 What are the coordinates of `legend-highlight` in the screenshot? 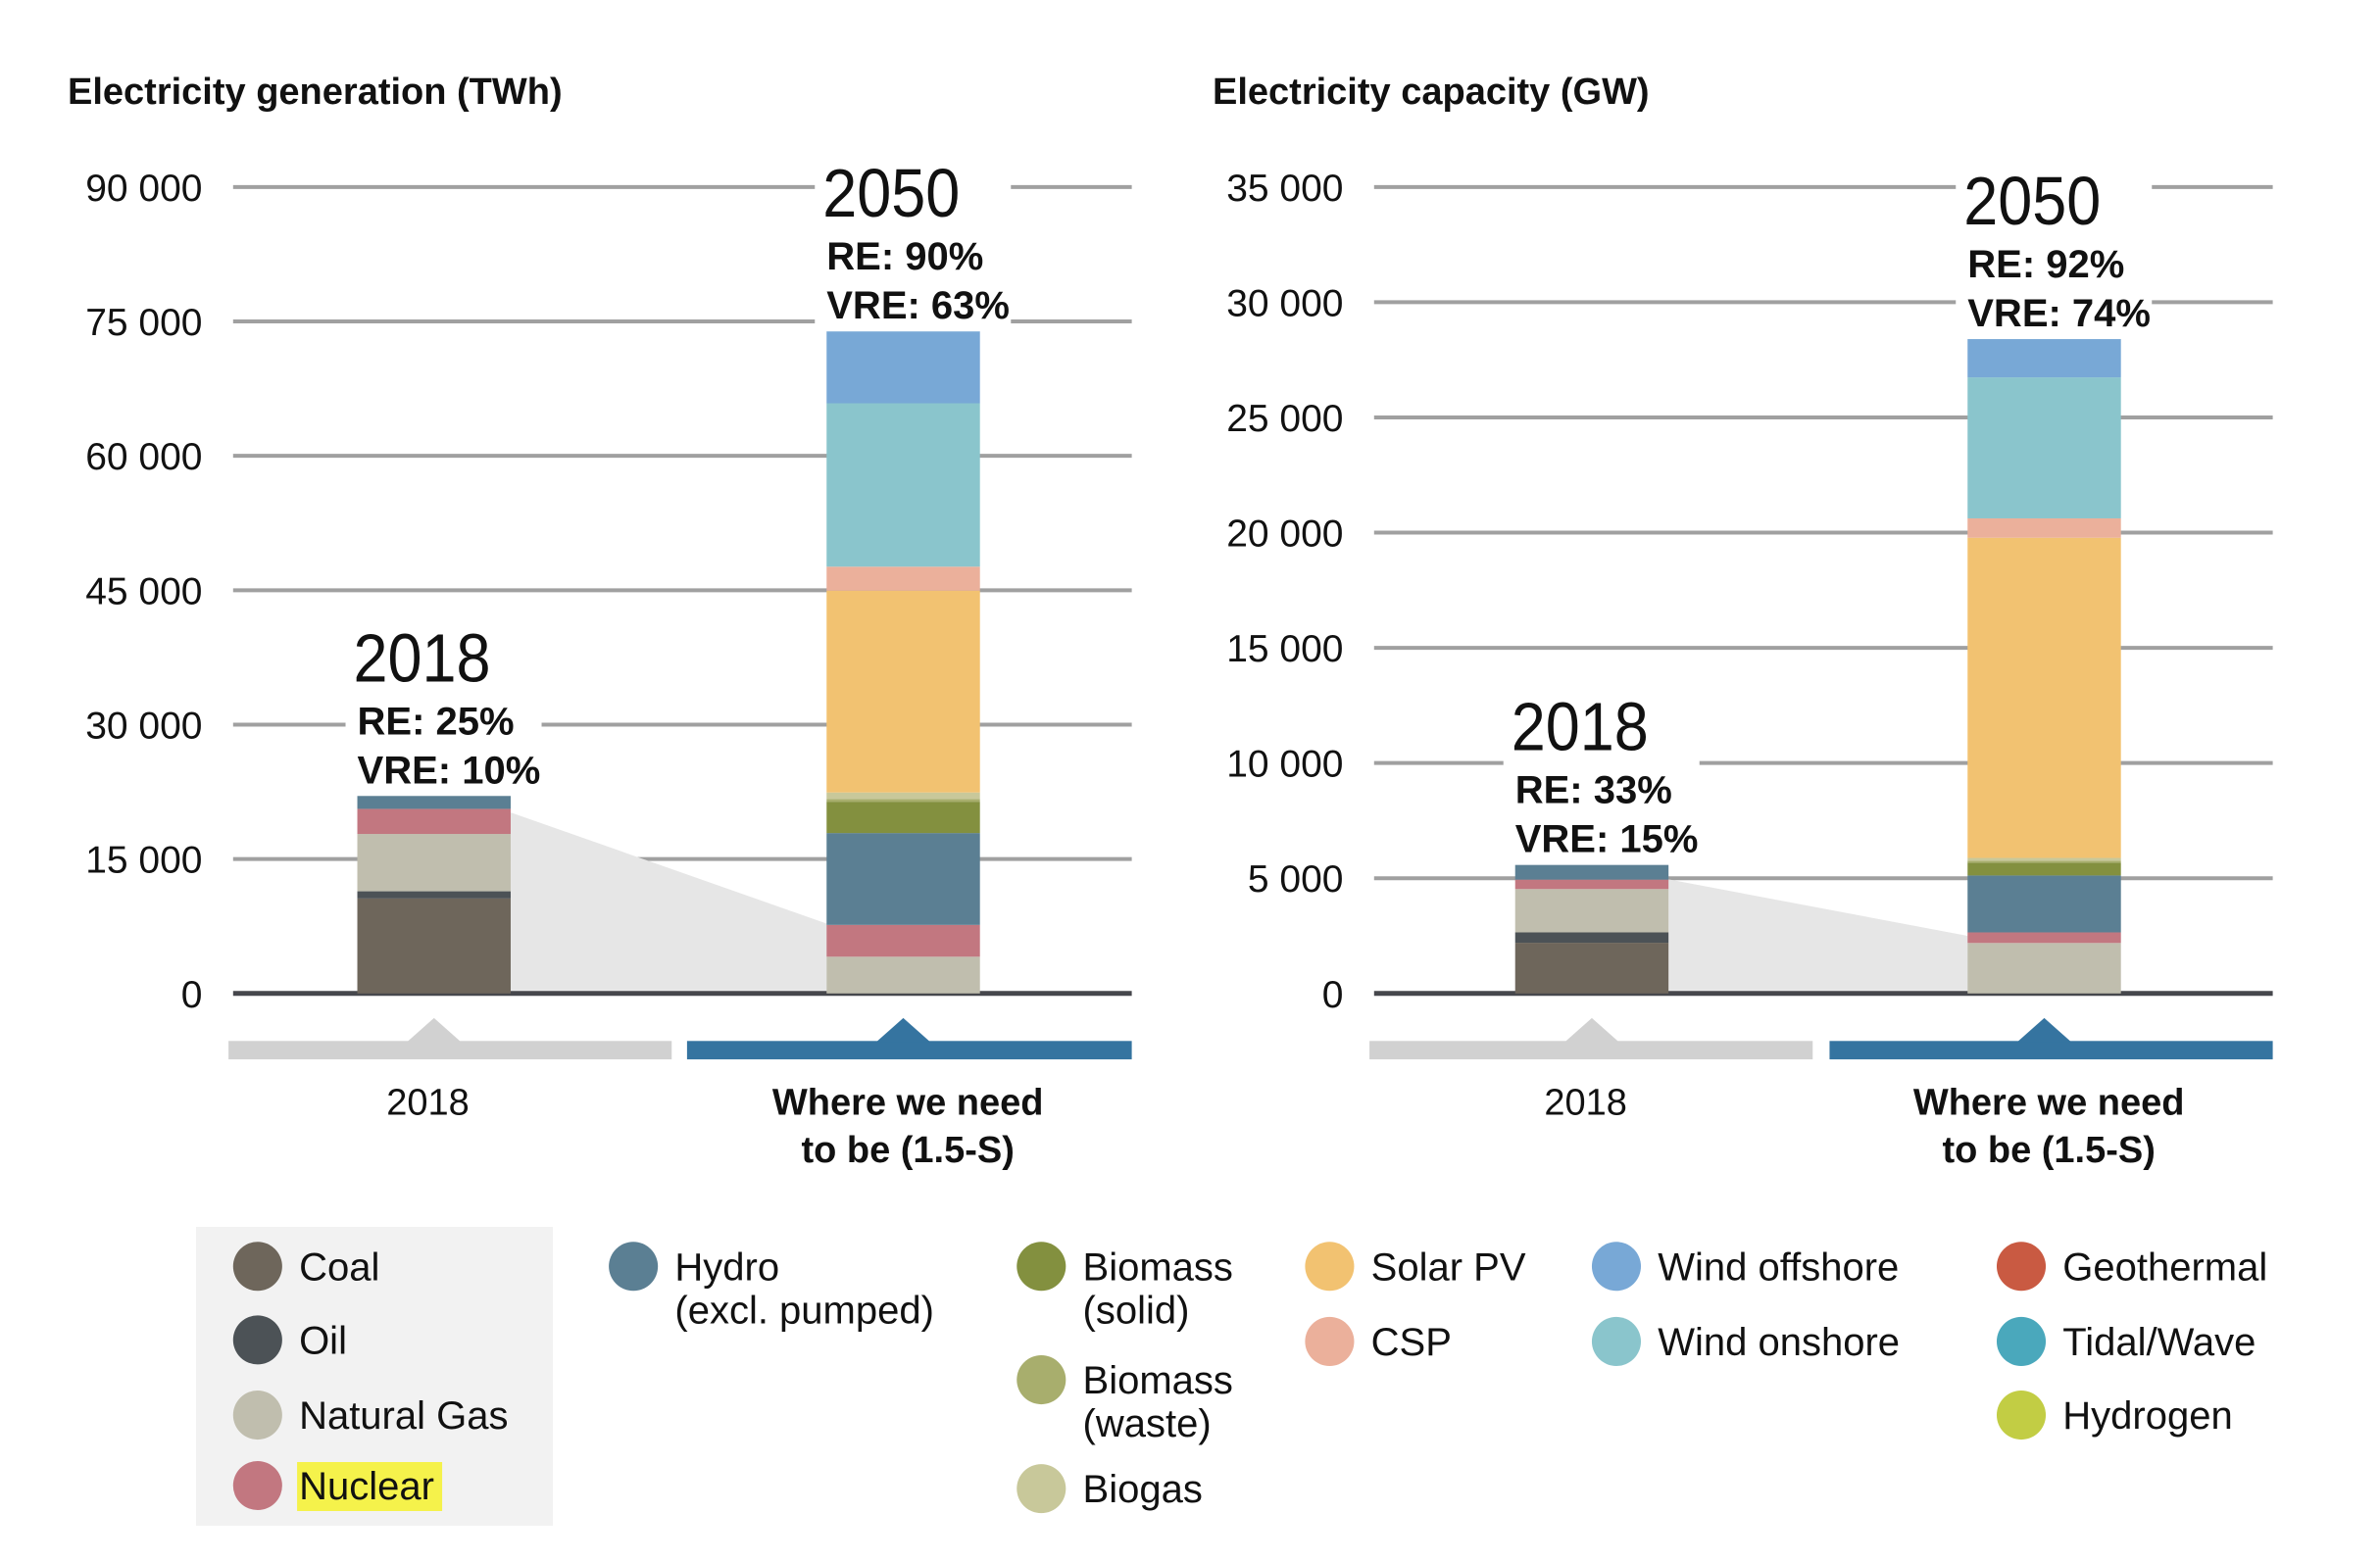 It's located at (370, 1487).